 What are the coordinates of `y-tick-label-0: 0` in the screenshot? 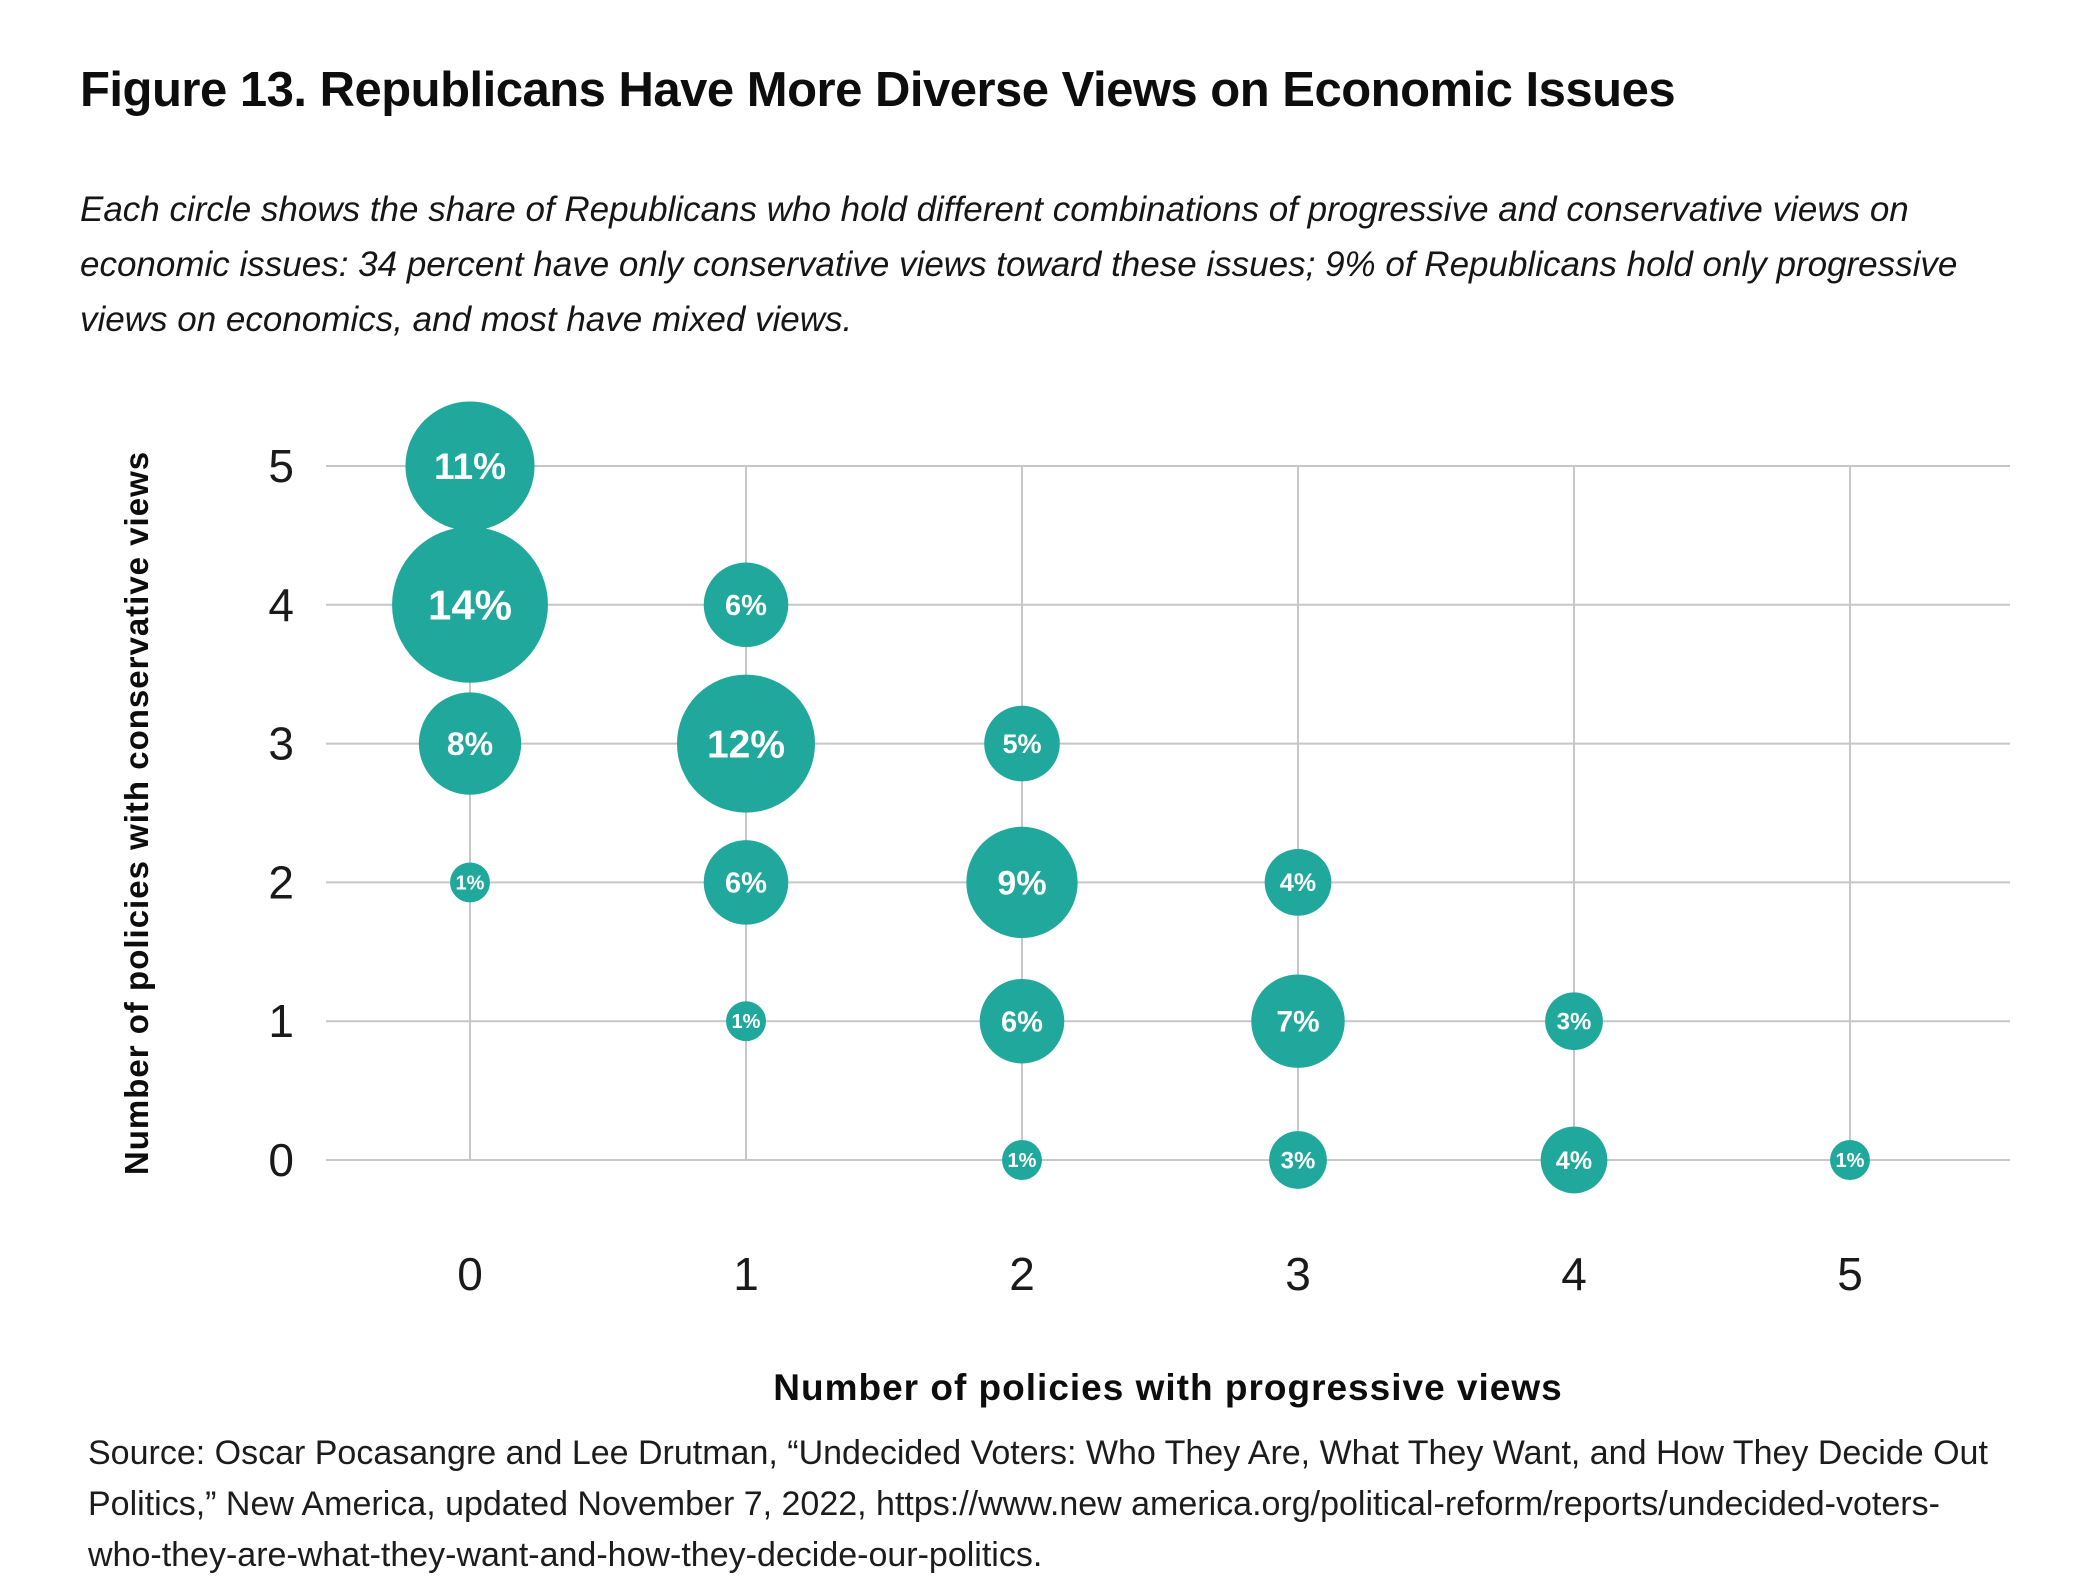 It's located at (281, 1160).